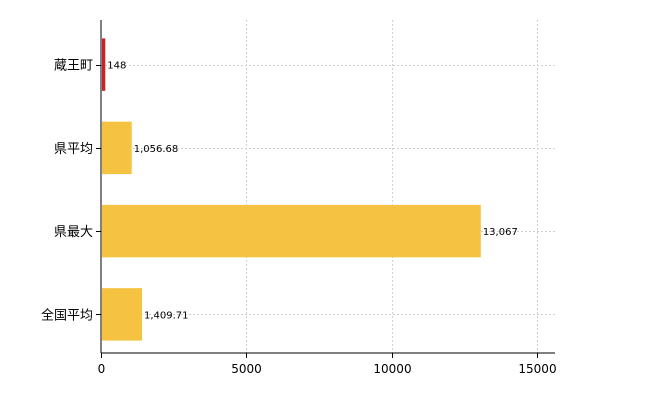 This screenshot has height=400, width=650. I want to click on x-tick-label-1: 5000, so click(246, 369).